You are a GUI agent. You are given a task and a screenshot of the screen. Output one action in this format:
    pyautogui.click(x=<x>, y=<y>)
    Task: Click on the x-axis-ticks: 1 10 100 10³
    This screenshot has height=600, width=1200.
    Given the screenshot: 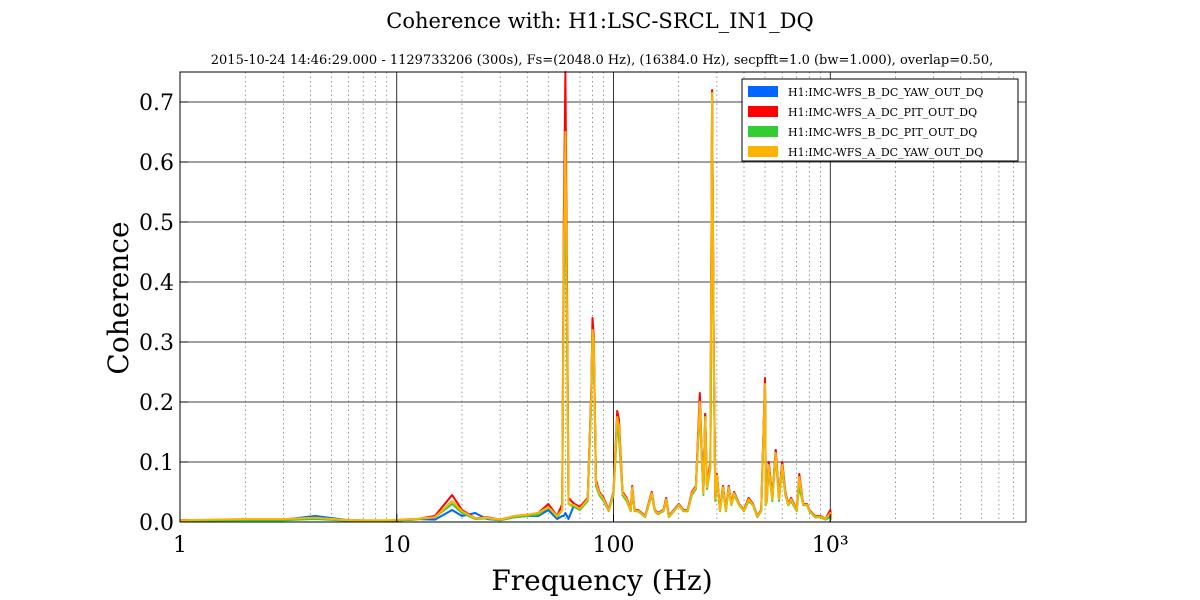 What is the action you would take?
    pyautogui.click(x=511, y=536)
    